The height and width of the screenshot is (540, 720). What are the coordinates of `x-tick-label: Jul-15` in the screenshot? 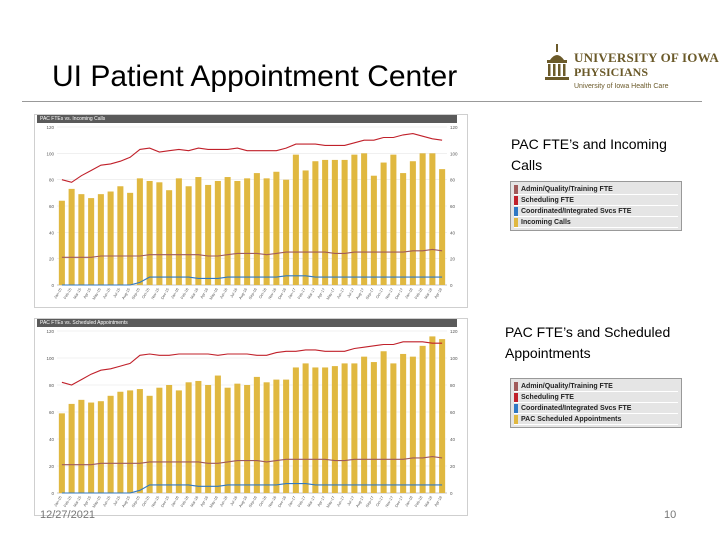 It's located at (117, 501).